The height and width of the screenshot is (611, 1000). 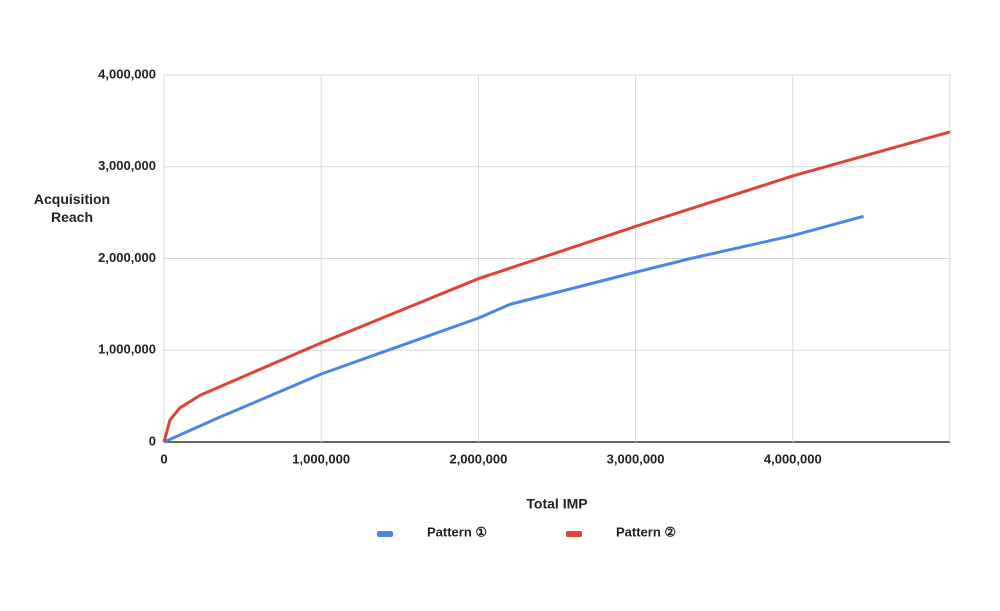 What do you see at coordinates (321, 458) in the screenshot?
I see `x-tick-label: 1,000,000` at bounding box center [321, 458].